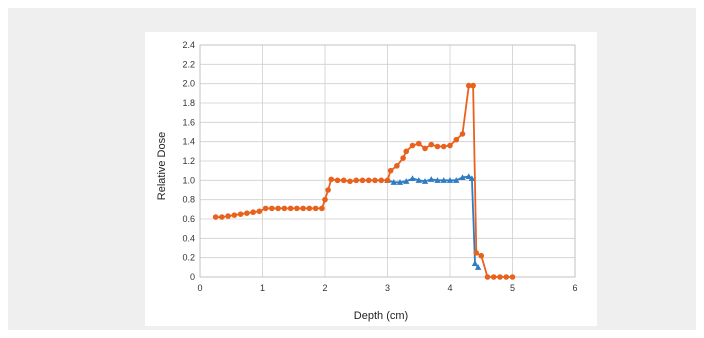 This screenshot has width=704, height=338. Describe the element at coordinates (262, 288) in the screenshot. I see `x-tick-label: 1` at that location.